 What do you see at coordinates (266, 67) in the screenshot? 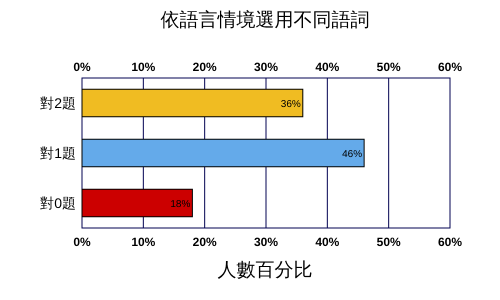
I see `x-tick-label: 30%` at bounding box center [266, 67].